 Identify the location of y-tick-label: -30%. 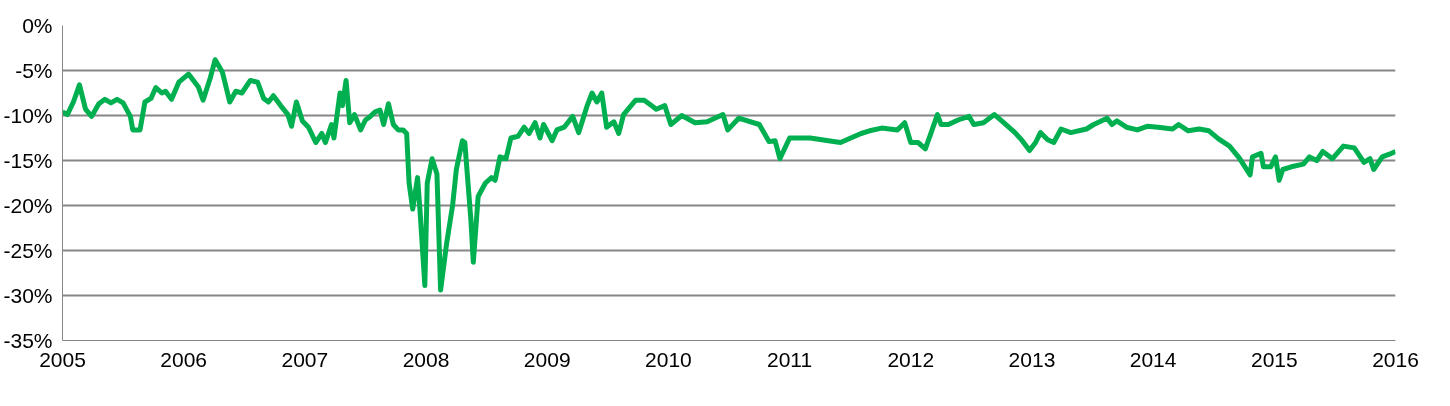
(28, 295).